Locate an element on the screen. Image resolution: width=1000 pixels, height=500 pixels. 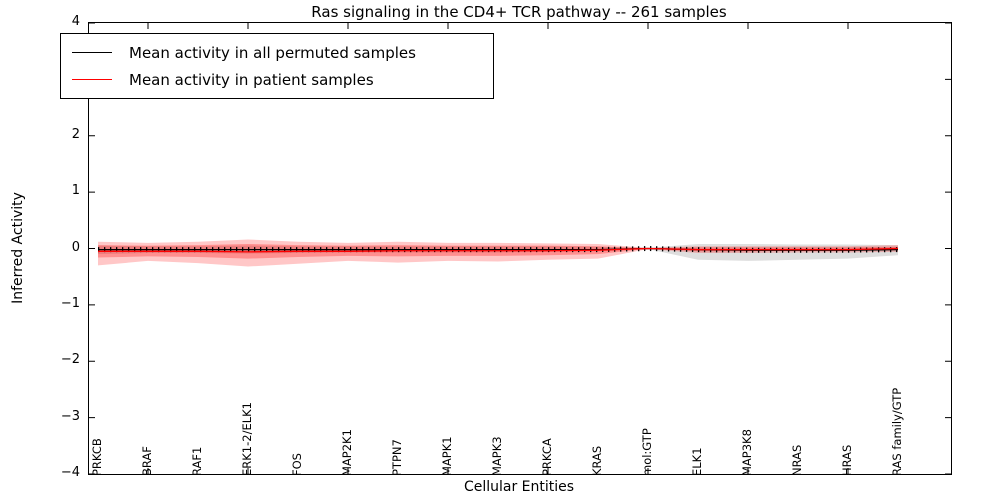
x-category-label-text: MAP2K1 is located at coordinates (346, 452).